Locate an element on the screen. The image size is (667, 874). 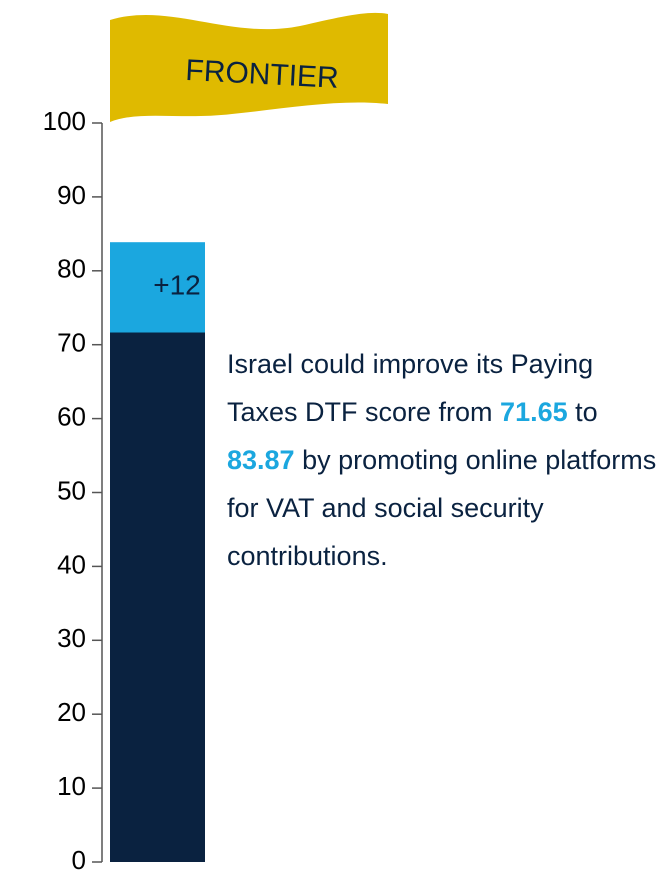
frontier-flag is located at coordinates (249, 67).